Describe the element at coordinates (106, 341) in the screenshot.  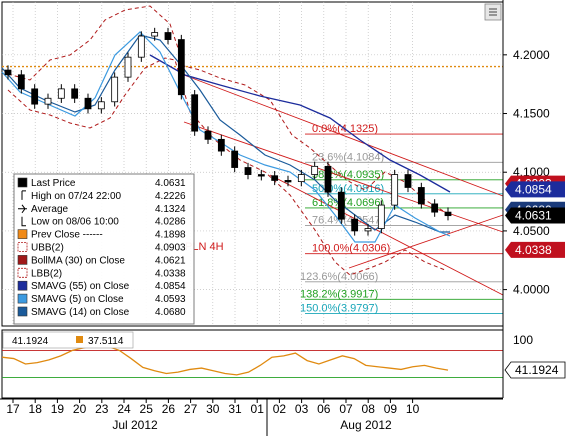
I see `rsi-value-b: 37.5114` at that location.